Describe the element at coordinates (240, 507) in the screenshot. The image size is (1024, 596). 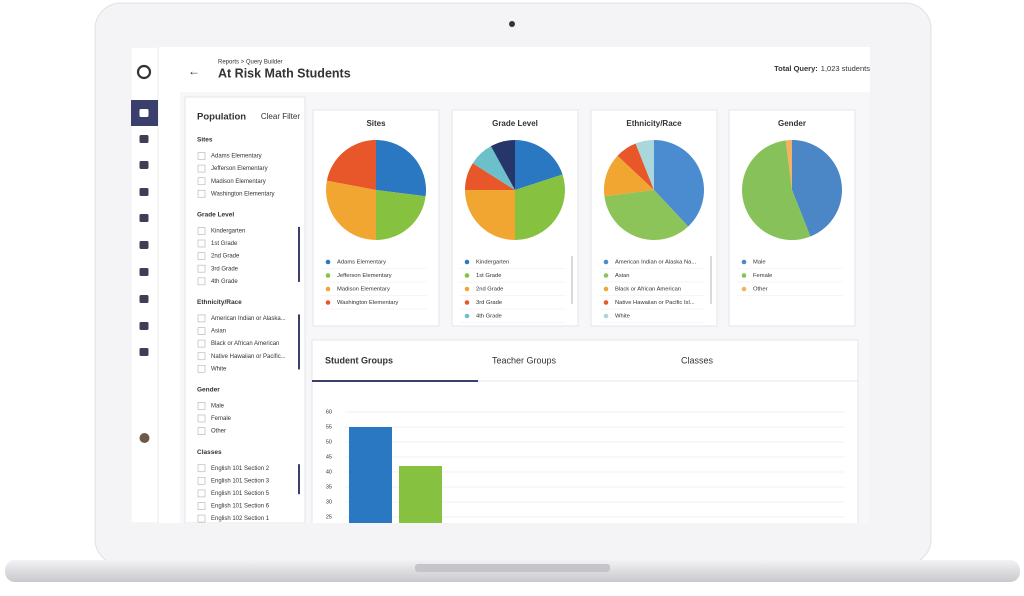
I see `filter-option: English 101 Section 6` at that location.